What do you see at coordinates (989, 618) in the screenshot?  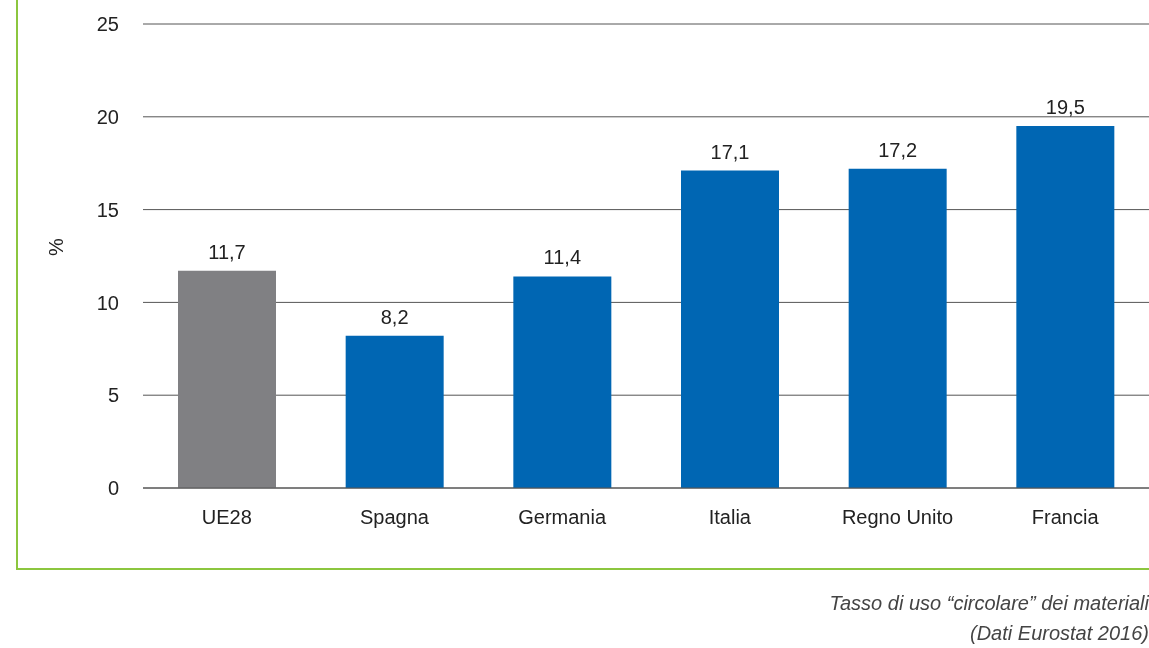 I see `text: Tasso di uso “circolare” dei materiali (Dati Eurostat 2016)` at bounding box center [989, 618].